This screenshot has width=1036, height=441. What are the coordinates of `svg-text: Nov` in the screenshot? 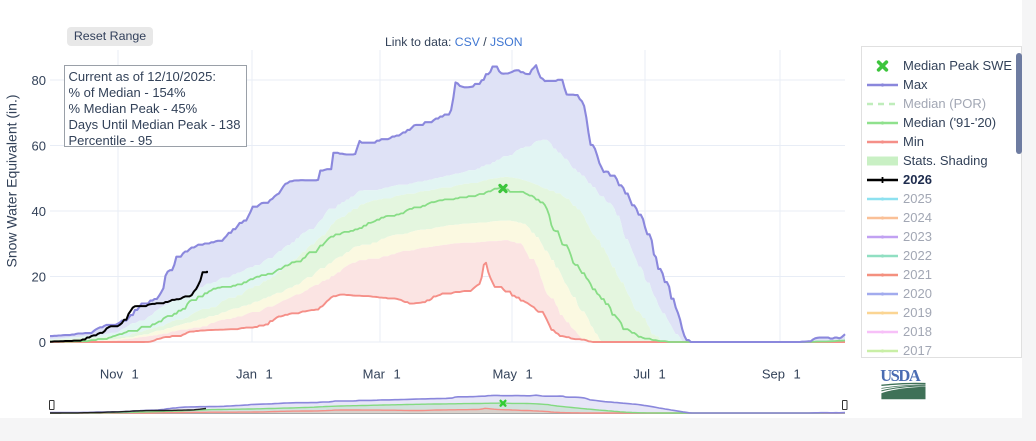 It's located at (112, 374).